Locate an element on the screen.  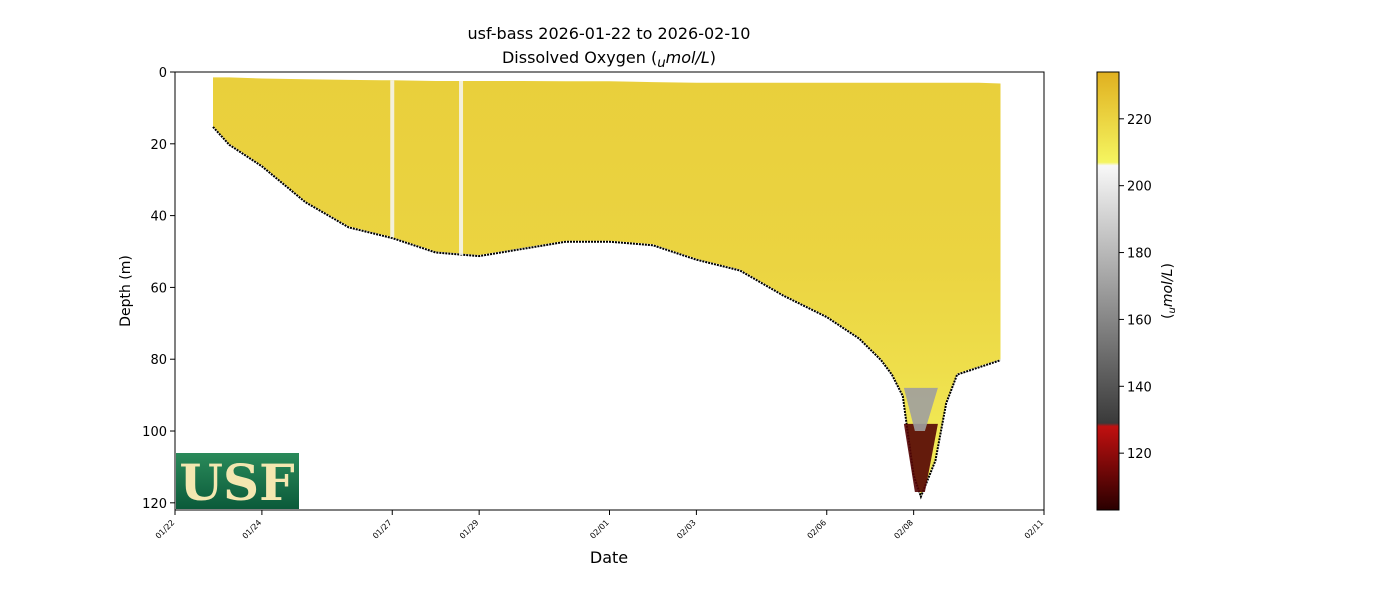
colorbar-tick-label: 140 is located at coordinates (1139, 387).